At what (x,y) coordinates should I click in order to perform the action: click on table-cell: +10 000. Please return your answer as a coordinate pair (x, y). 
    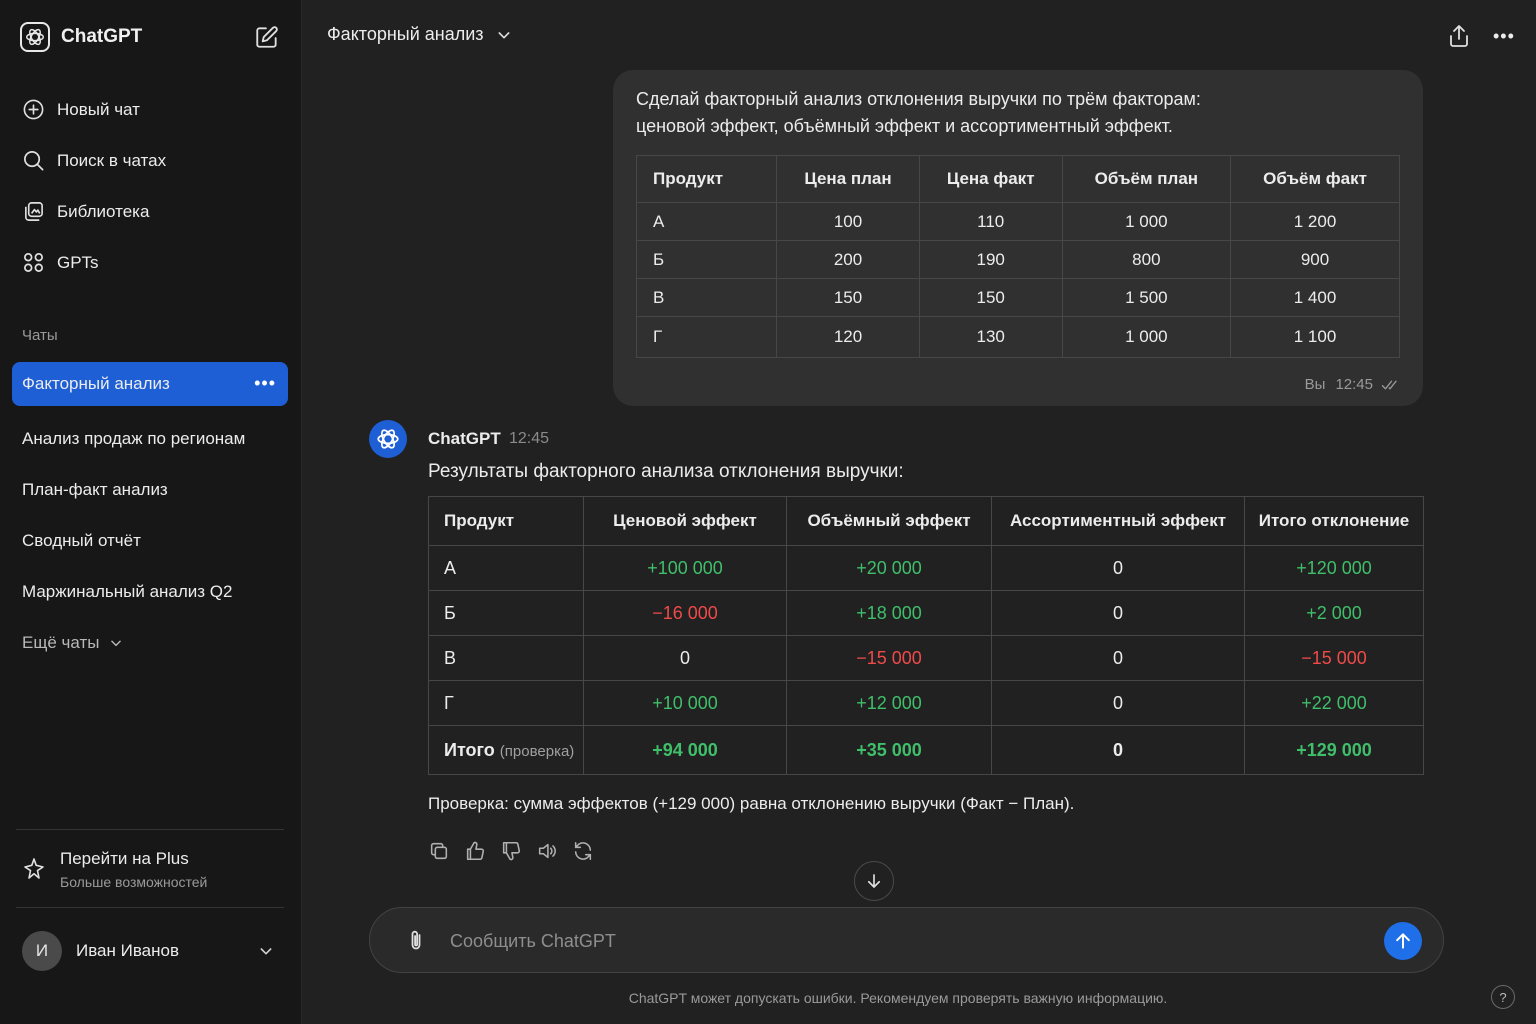
    Looking at the image, I should click on (685, 703).